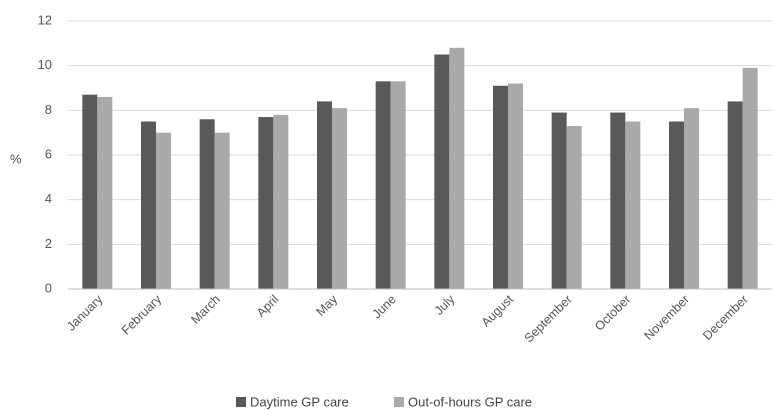 The width and height of the screenshot is (773, 410). Describe the element at coordinates (48, 109) in the screenshot. I see `y-tick-label: 8` at that location.